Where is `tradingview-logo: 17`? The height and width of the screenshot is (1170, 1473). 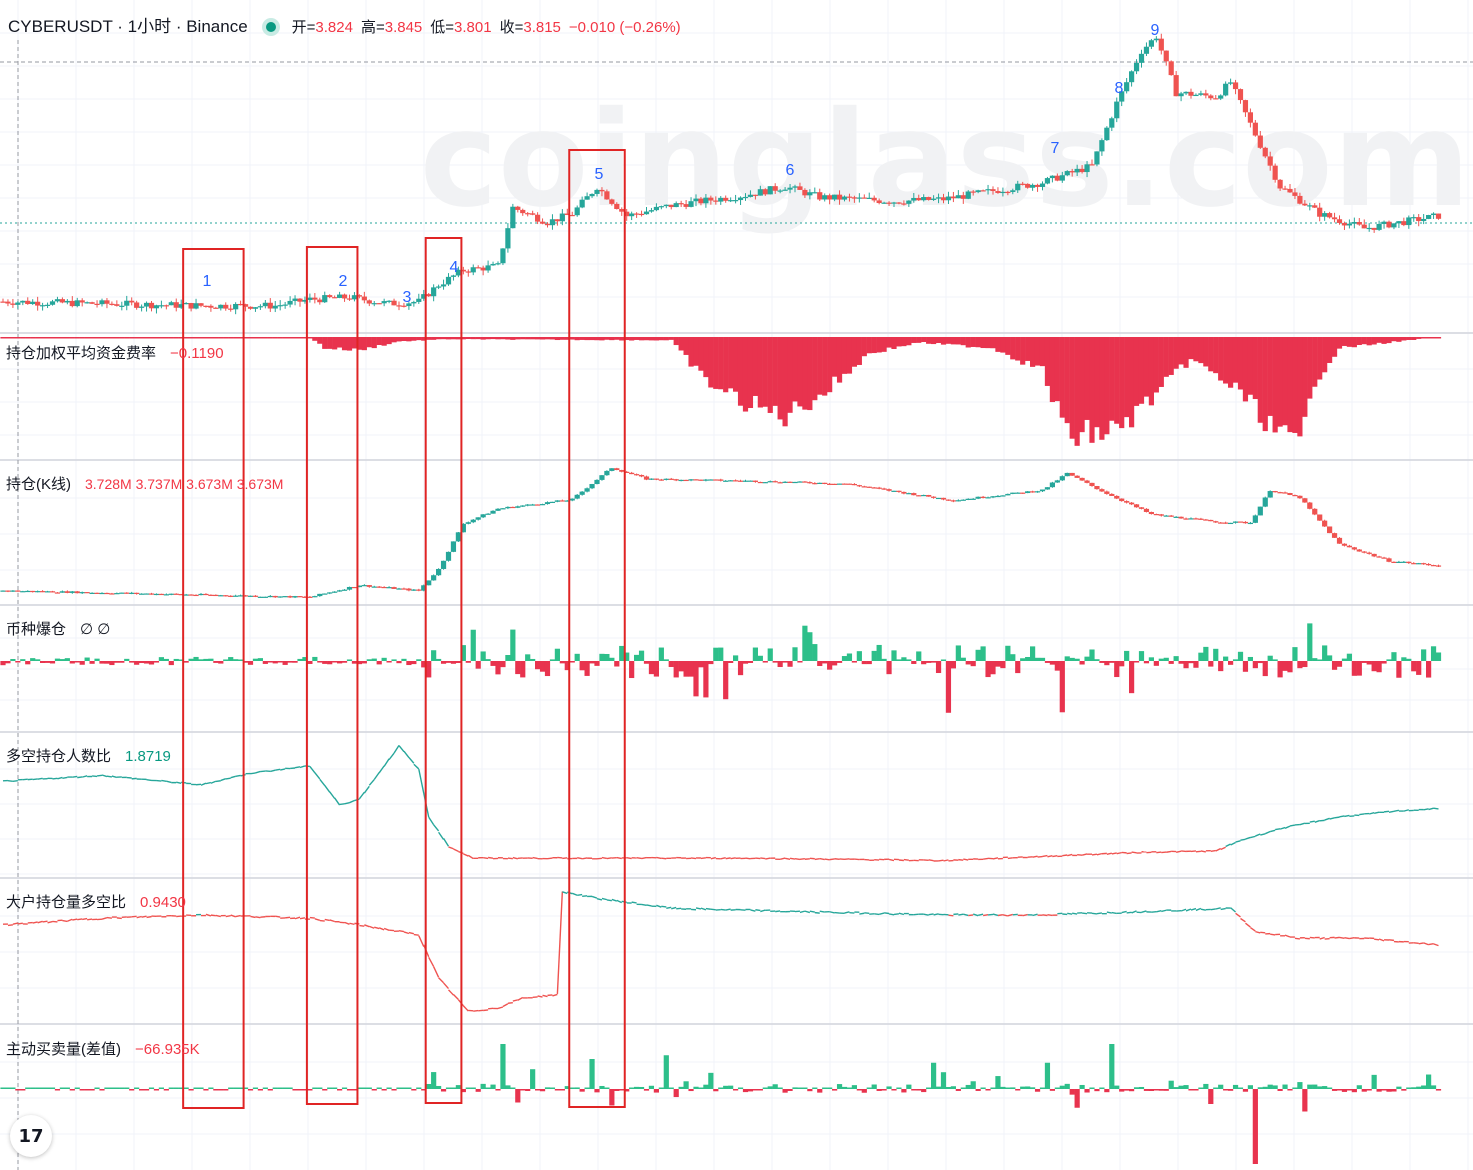 tradingview-logo: 17 is located at coordinates (31, 1136).